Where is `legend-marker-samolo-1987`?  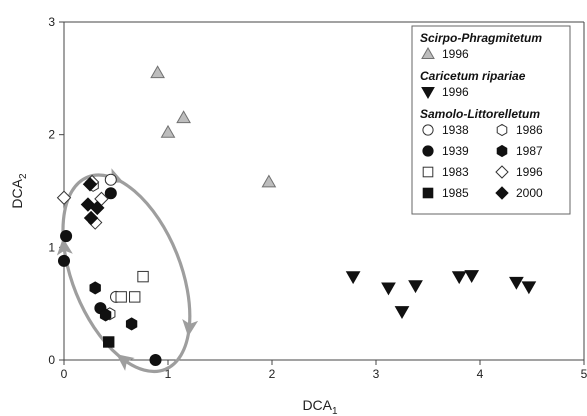
legend-marker-samolo-1987 is located at coordinates (502, 151).